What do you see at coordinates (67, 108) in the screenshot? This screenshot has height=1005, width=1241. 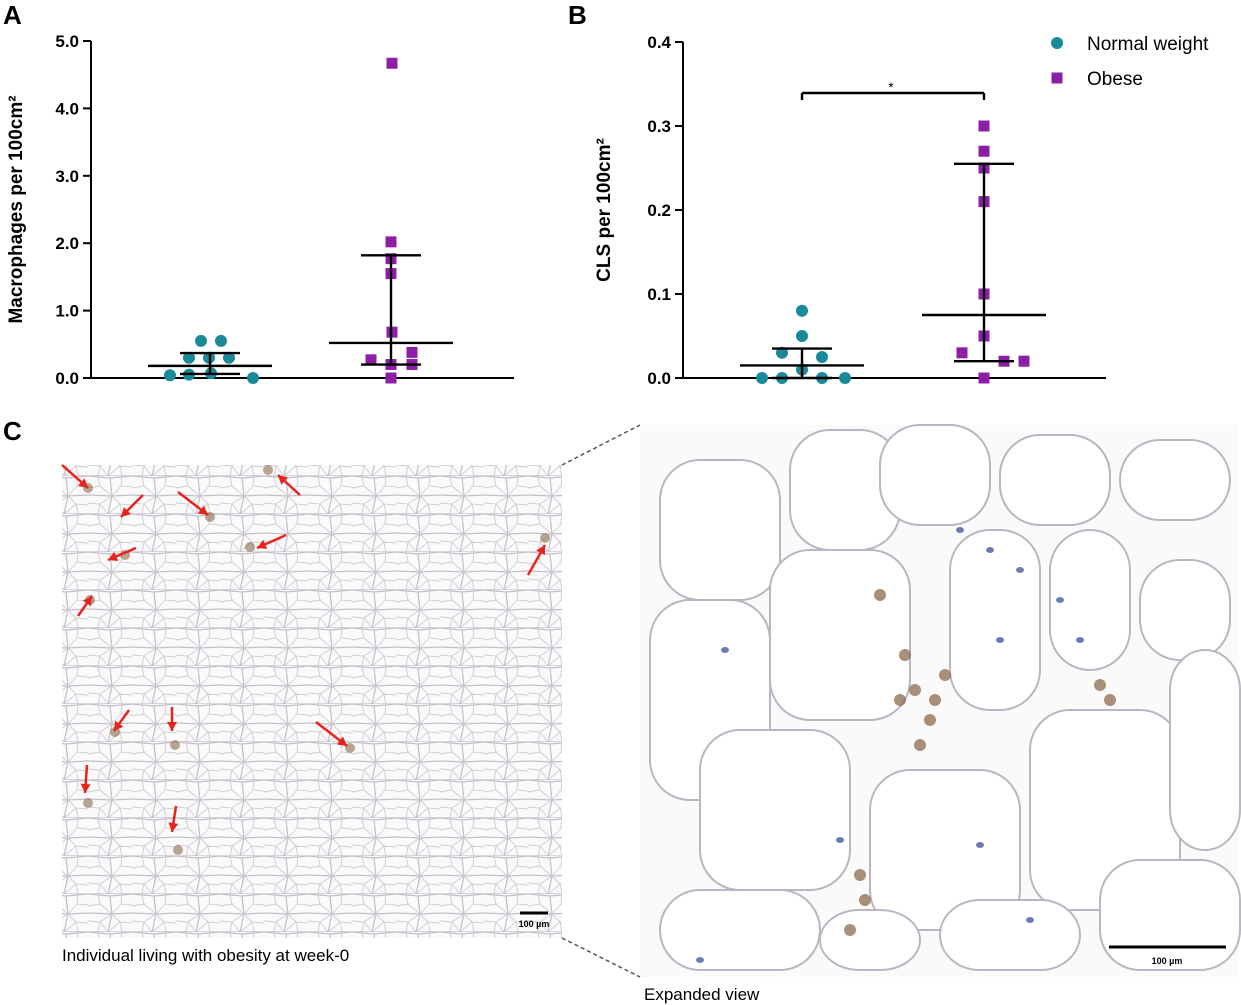 I see `y-tick-label: 4.0` at bounding box center [67, 108].